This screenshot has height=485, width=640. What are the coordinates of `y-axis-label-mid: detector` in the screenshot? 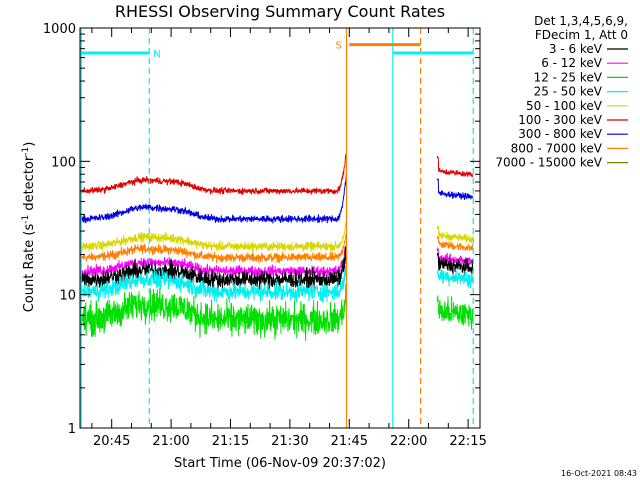 It's located at (29, 185).